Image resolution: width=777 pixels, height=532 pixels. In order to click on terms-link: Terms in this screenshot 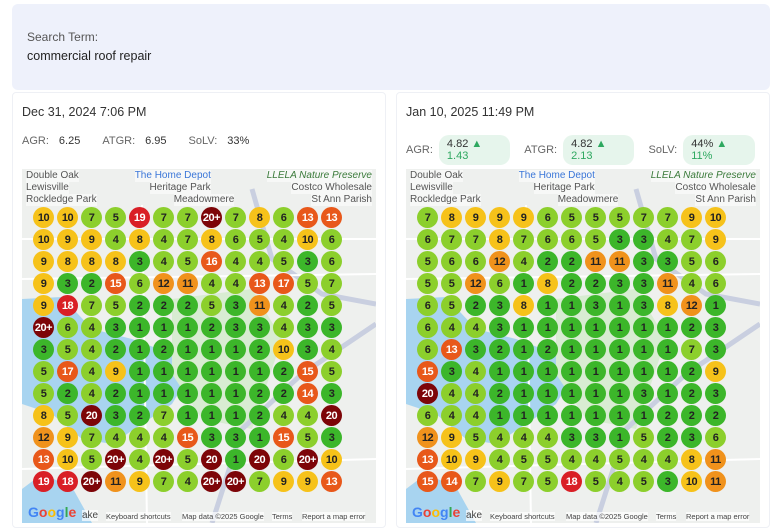, I will do `click(666, 516)`.